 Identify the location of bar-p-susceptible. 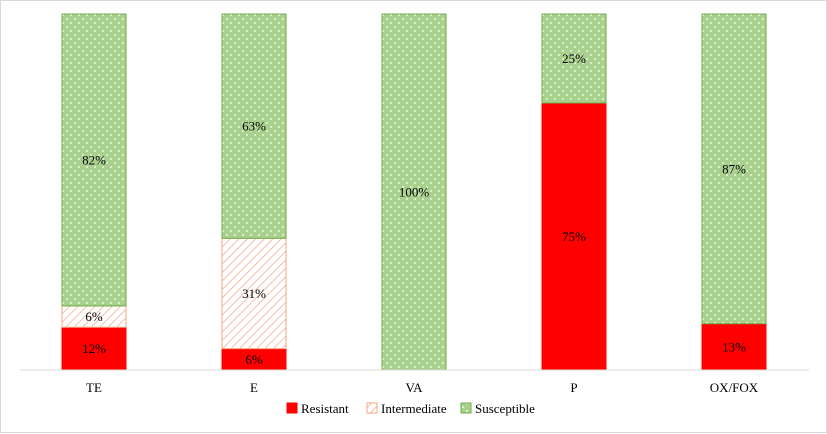
(574, 58).